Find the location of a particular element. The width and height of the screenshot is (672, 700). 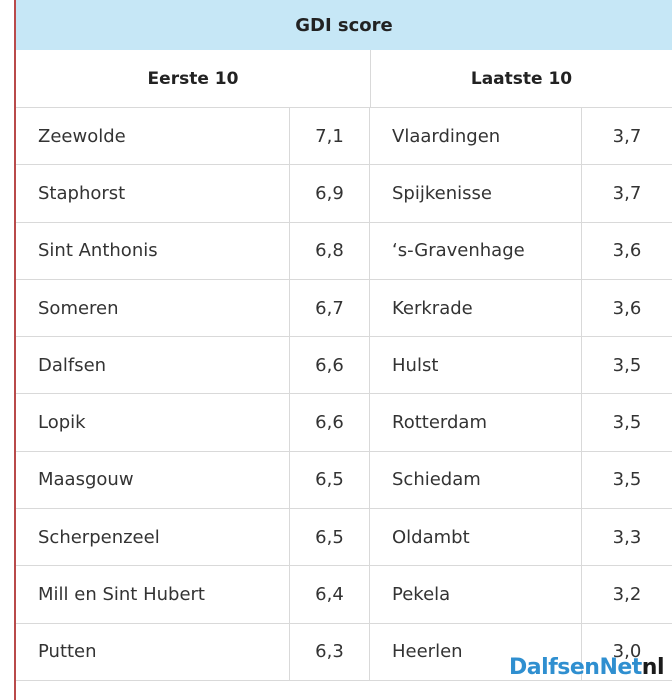

first-municipality-name: Zeewolde is located at coordinates (153, 136).